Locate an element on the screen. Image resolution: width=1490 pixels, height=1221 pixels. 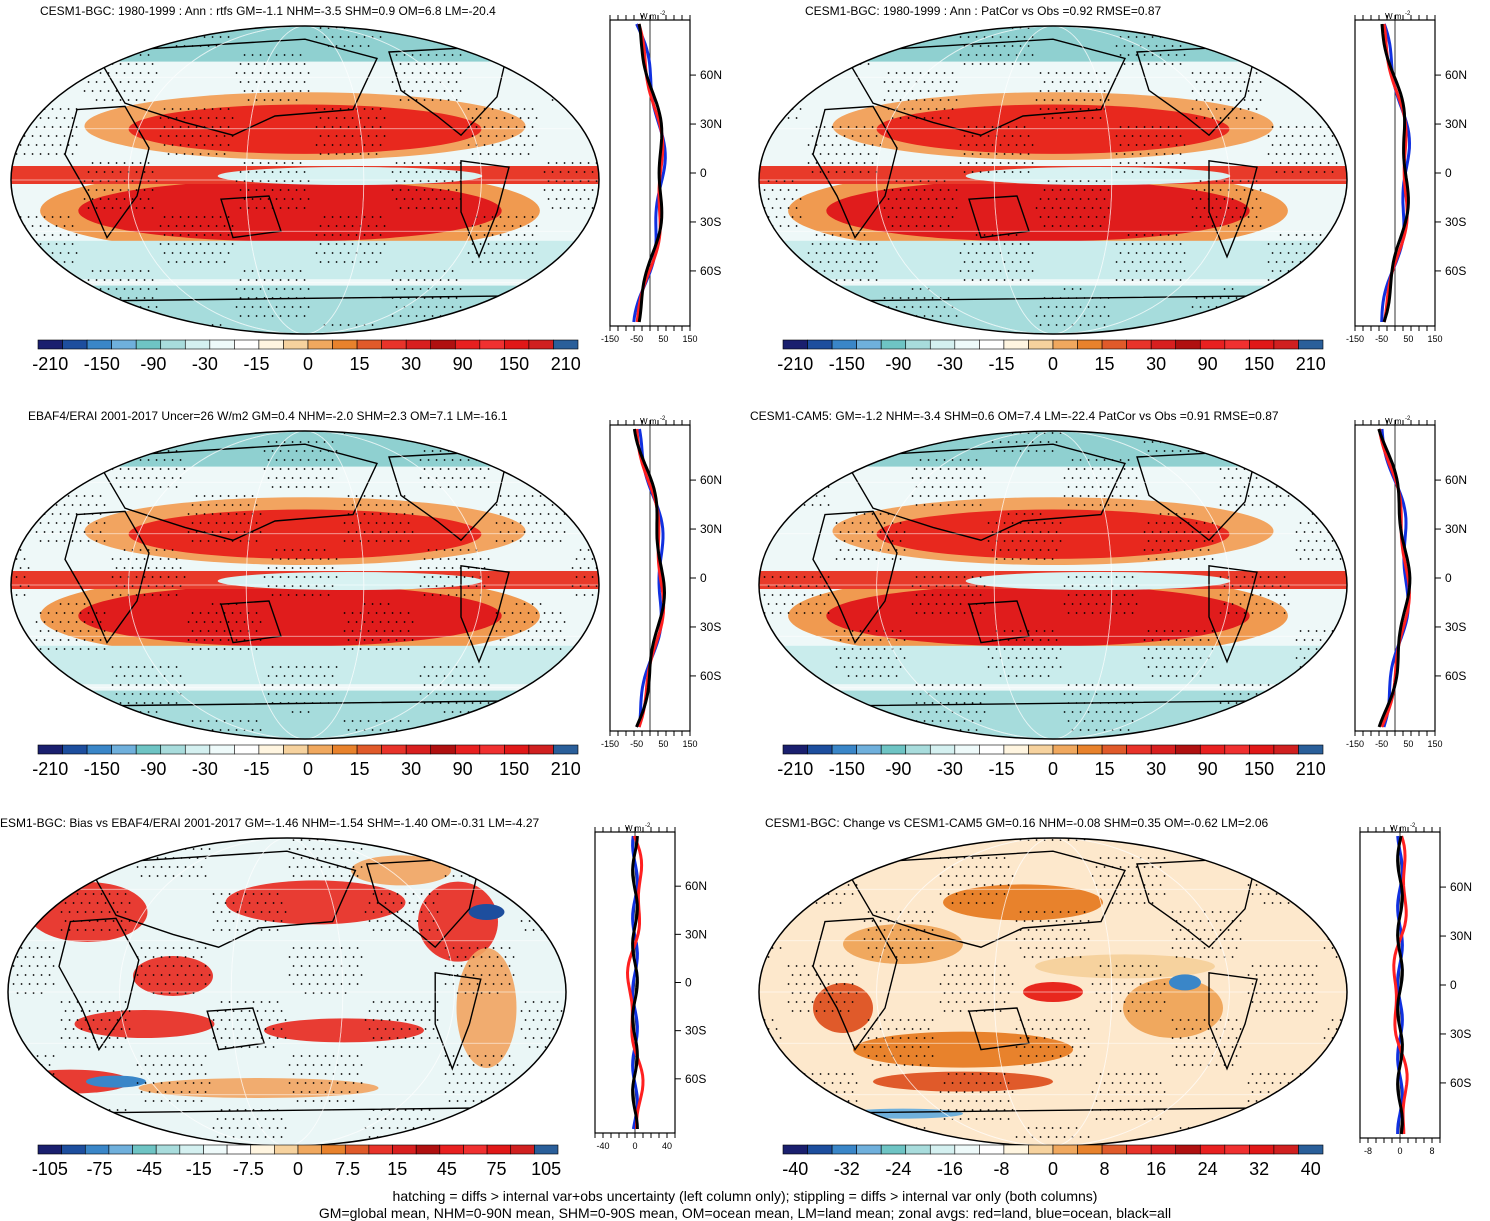
lat-label: 30S is located at coordinates (1455, 627).